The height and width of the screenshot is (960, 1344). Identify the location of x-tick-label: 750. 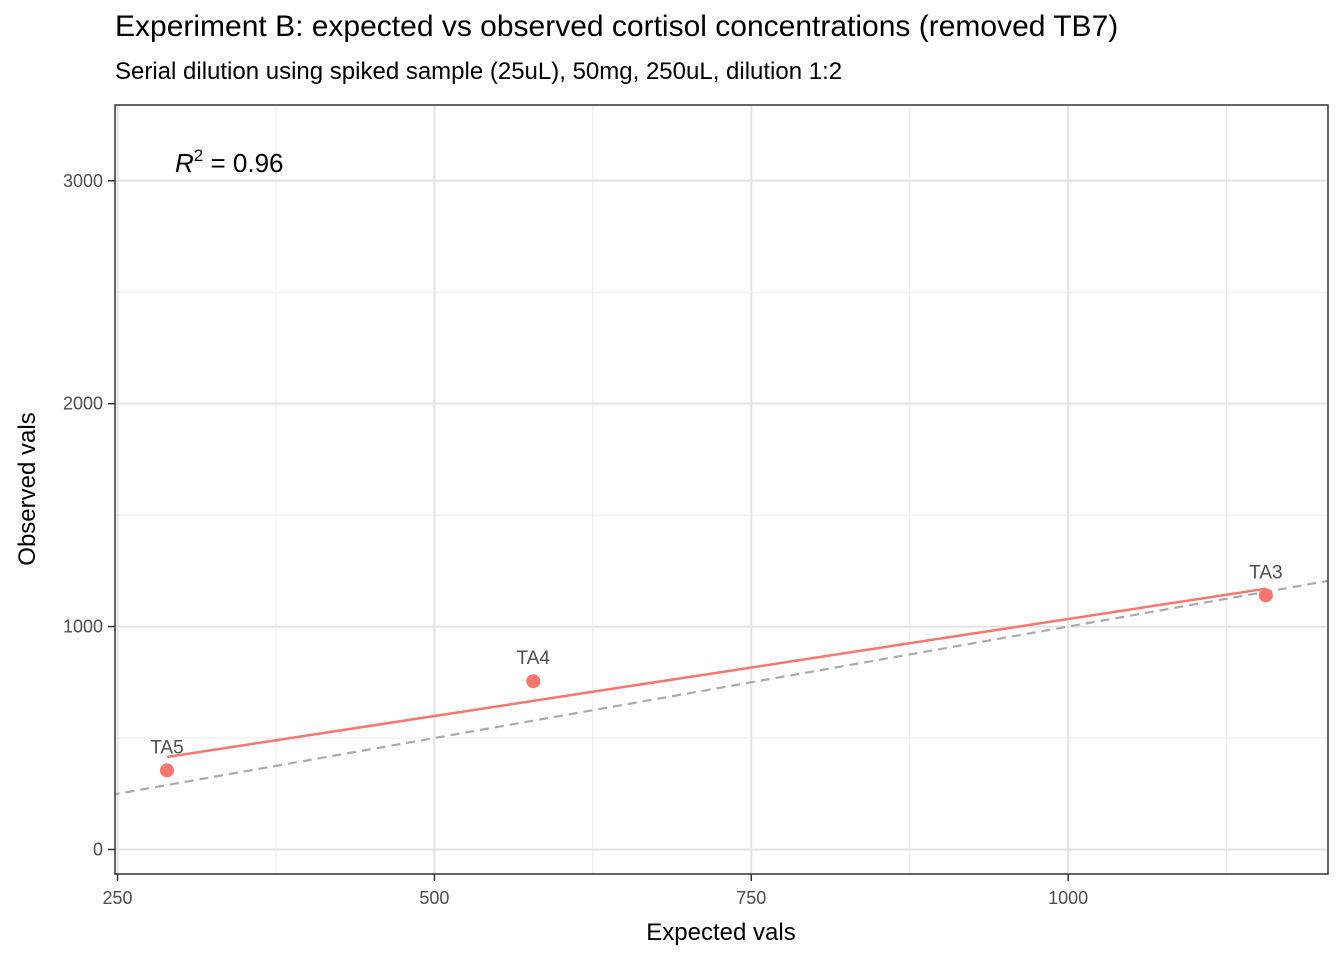
(751, 898).